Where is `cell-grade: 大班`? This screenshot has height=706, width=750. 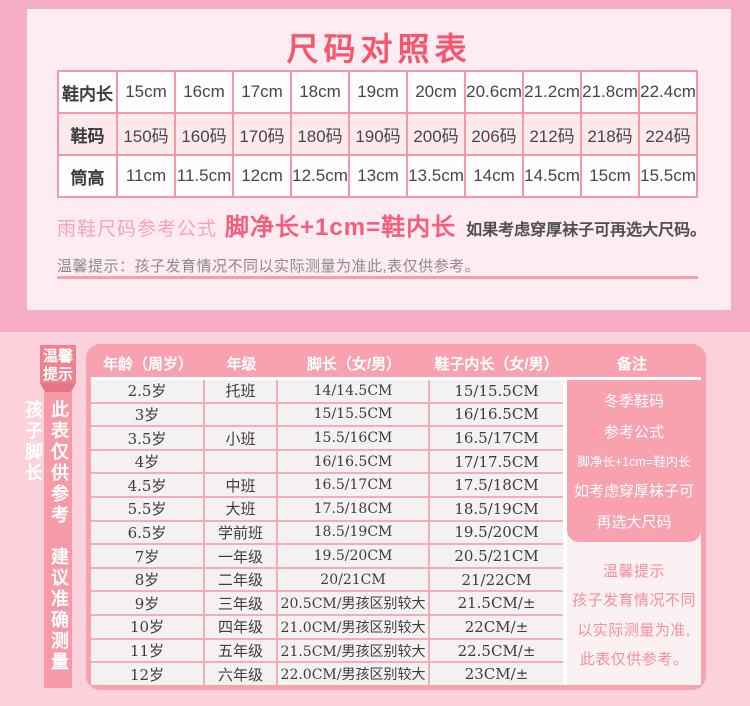
cell-grade: 大班 is located at coordinates (241, 509).